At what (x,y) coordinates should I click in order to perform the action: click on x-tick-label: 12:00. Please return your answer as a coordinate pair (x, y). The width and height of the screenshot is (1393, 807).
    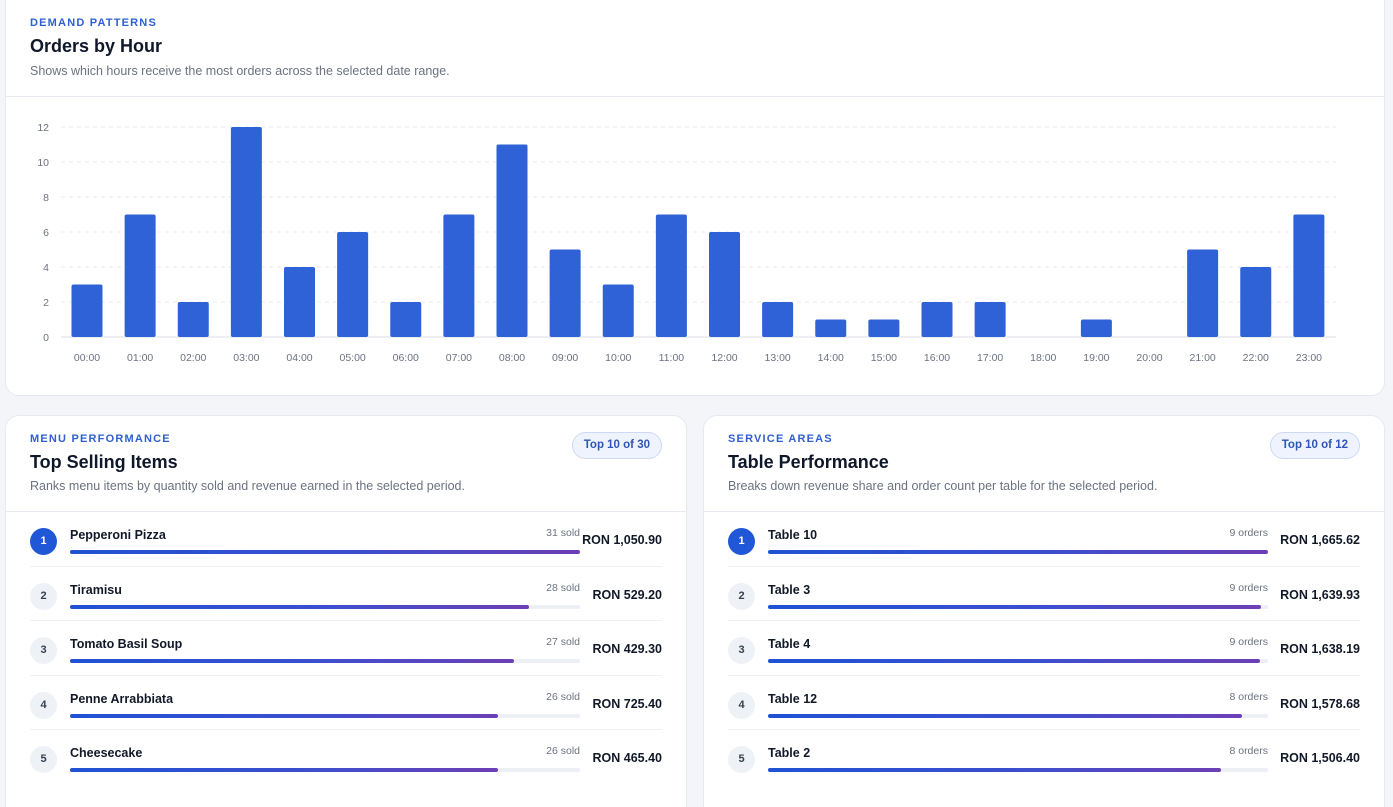
    Looking at the image, I should click on (724, 358).